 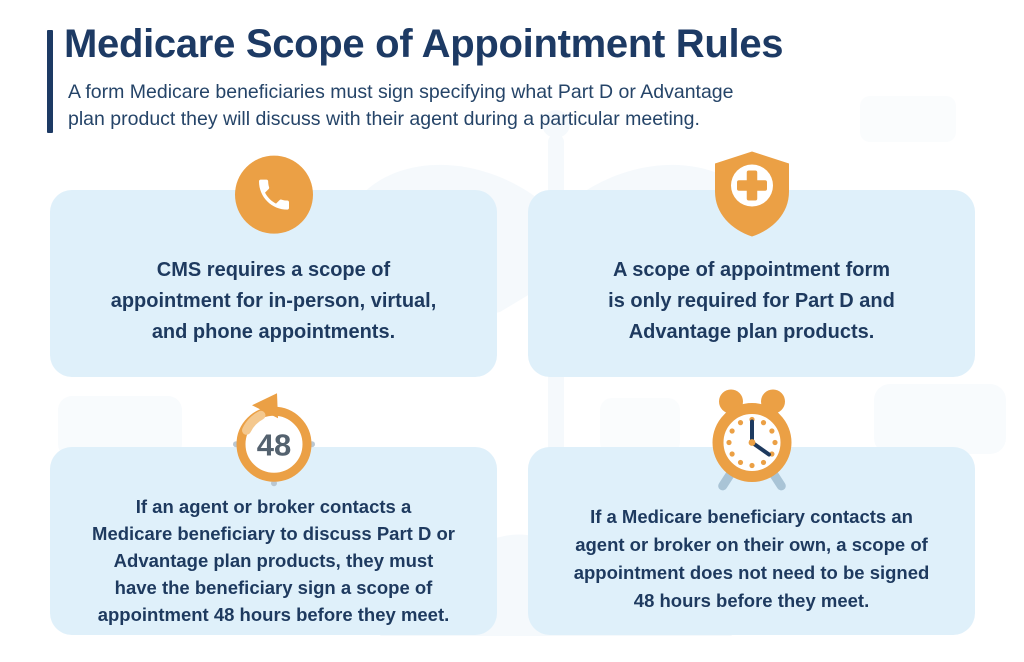 I want to click on page-title: Medicare Scope of Appointment Rules, so click(x=424, y=44).